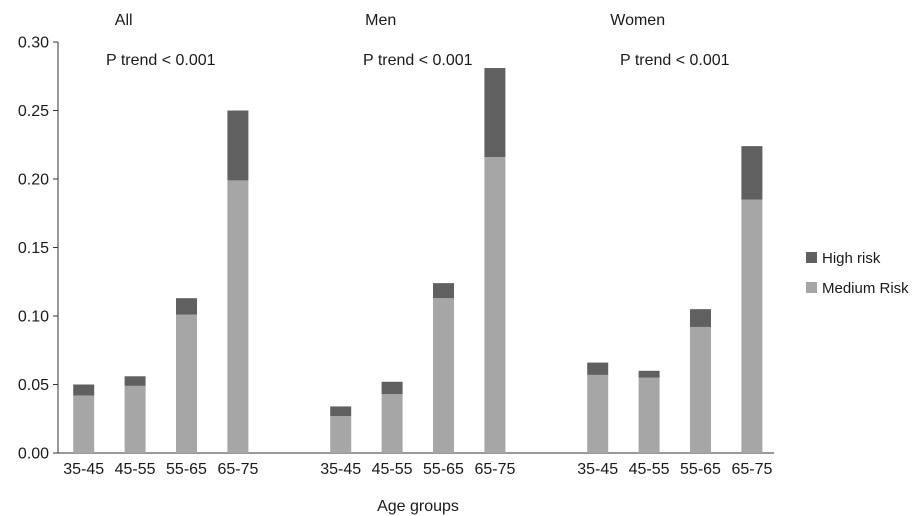 The width and height of the screenshot is (919, 516). What do you see at coordinates (851, 258) in the screenshot?
I see `legend-label: High risk` at bounding box center [851, 258].